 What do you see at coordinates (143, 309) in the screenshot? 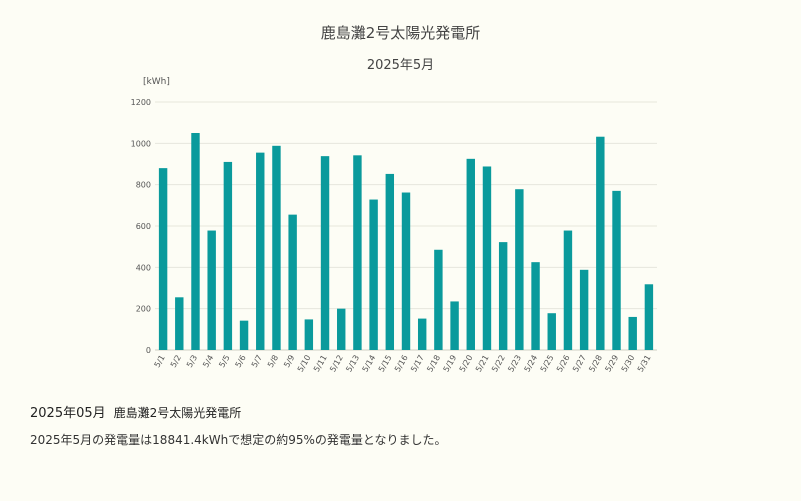
I see `y-tick-label: 200` at bounding box center [143, 309].